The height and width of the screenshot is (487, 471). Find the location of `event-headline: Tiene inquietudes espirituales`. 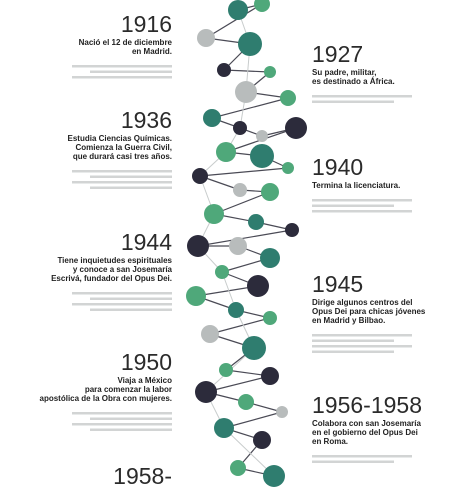

event-headline: Tiene inquietudes espirituales is located at coordinates (114, 260).